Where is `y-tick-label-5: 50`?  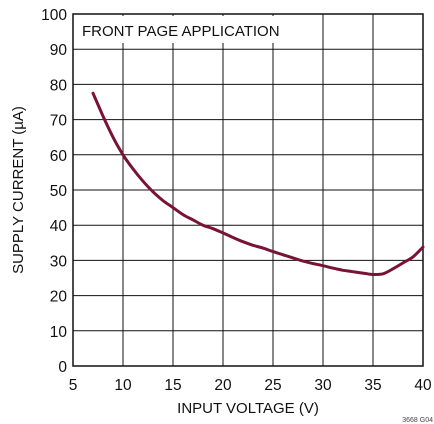
y-tick-label-5: 50 is located at coordinates (59, 191).